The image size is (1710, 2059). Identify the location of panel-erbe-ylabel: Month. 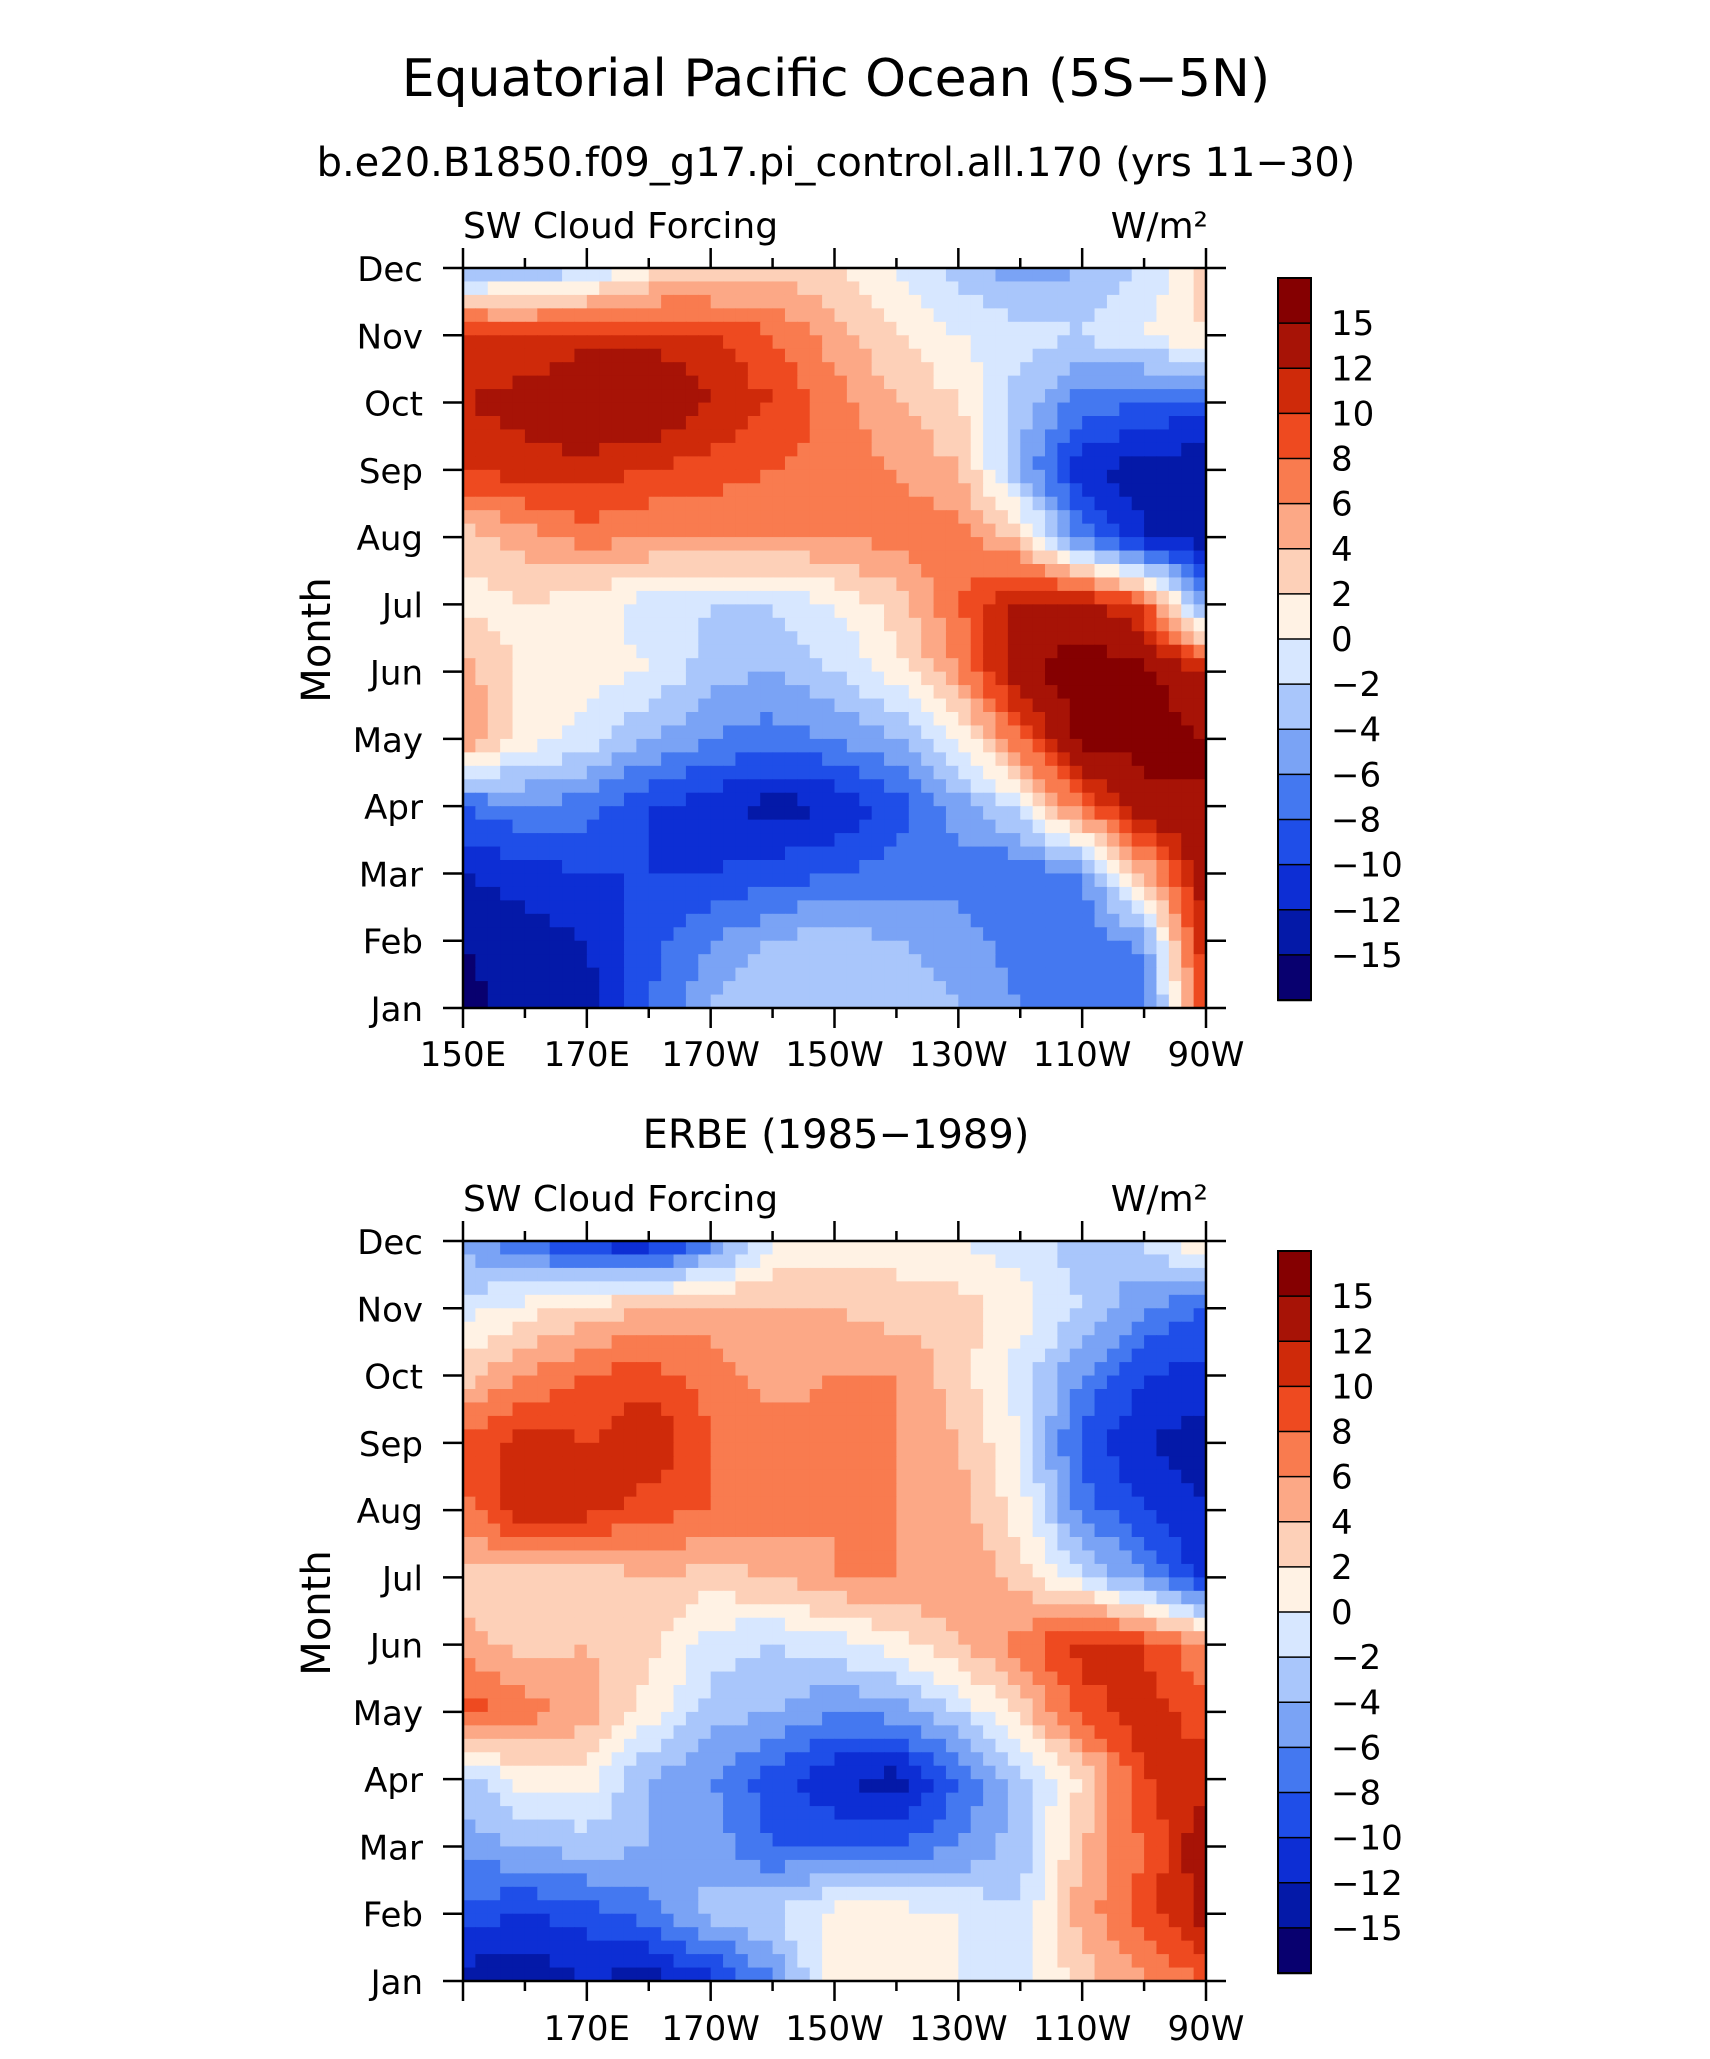
(317, 1612).